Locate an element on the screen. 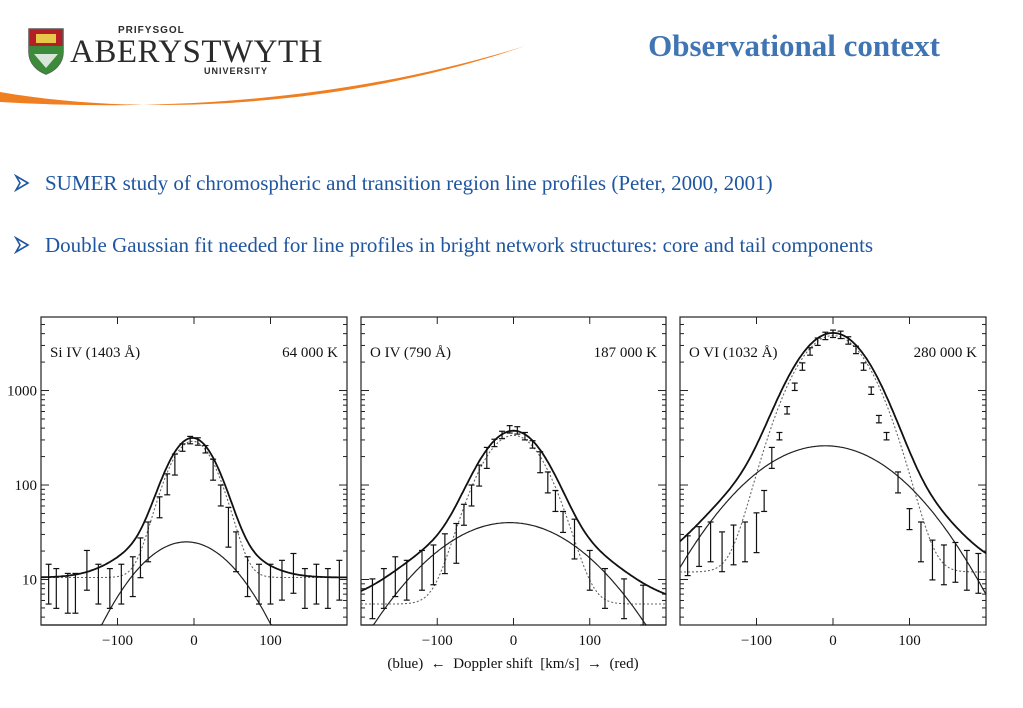  chart-title: O IV (790 Å) is located at coordinates (410, 353).